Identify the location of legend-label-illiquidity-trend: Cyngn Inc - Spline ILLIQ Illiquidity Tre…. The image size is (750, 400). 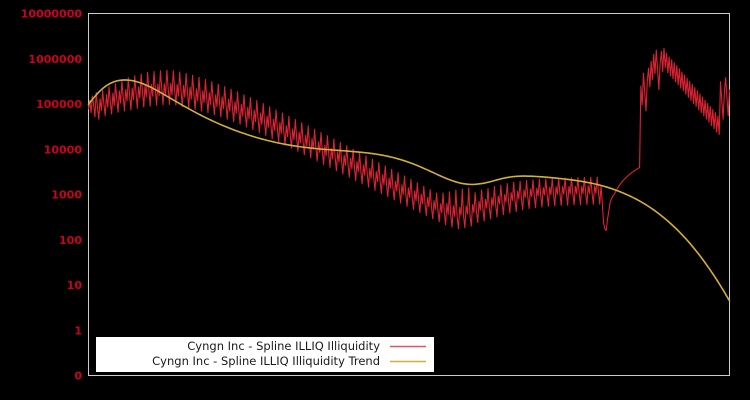
(266, 361).